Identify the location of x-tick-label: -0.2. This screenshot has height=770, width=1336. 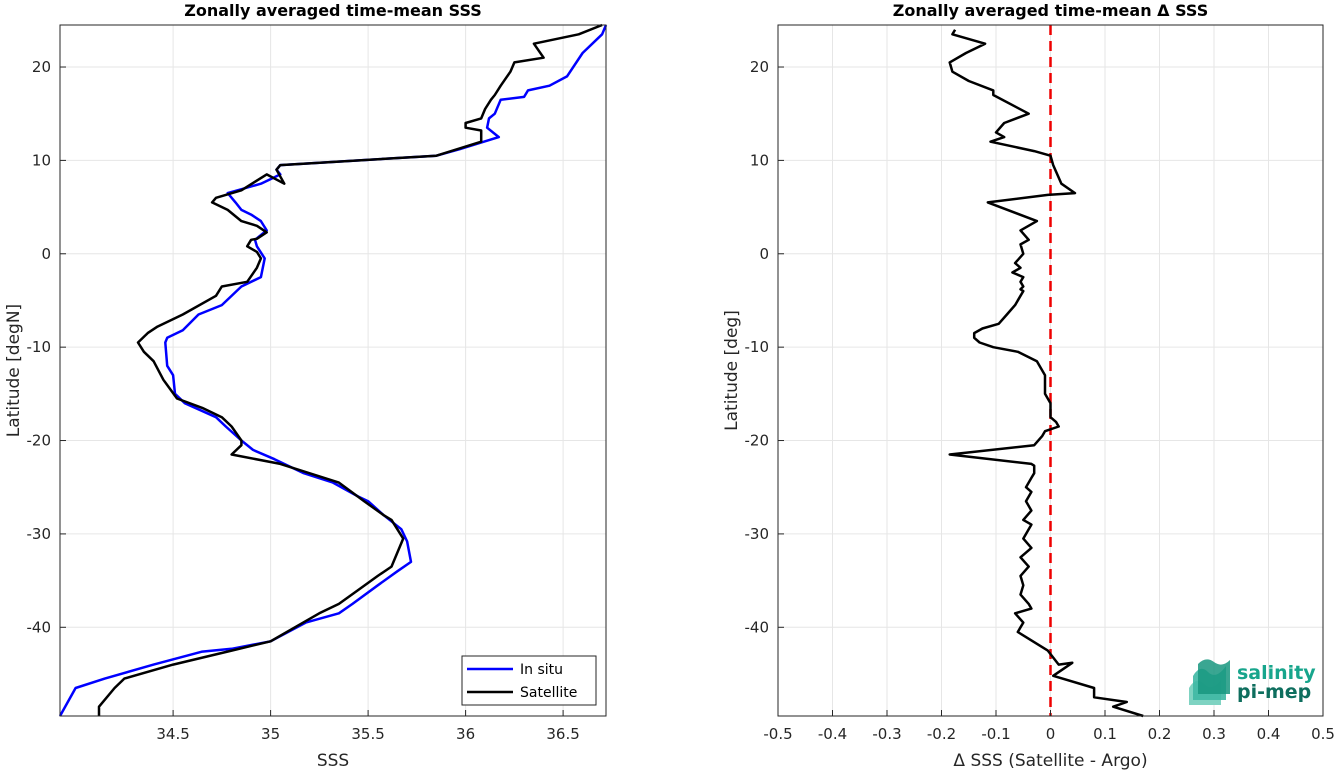
(941, 734).